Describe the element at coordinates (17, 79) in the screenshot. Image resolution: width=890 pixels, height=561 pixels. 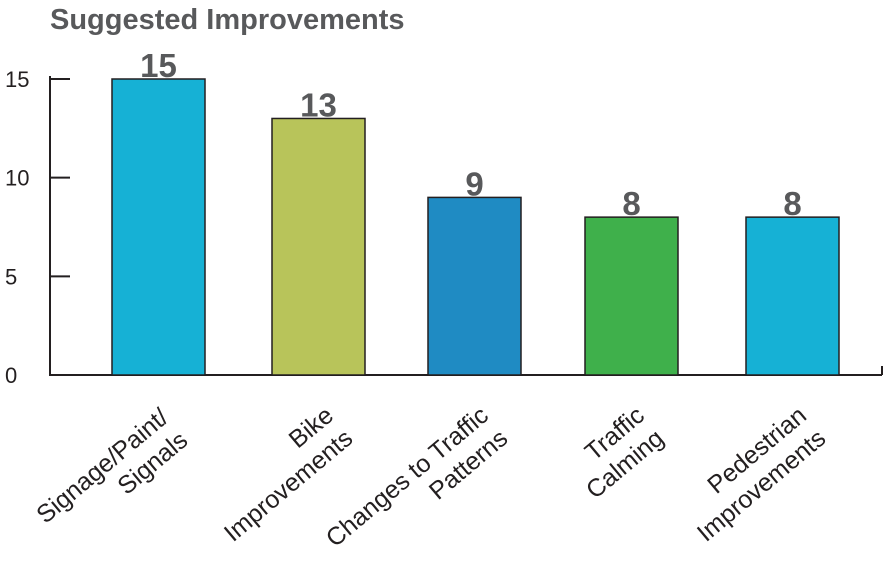
I see `y-tick-label: 15` at that location.